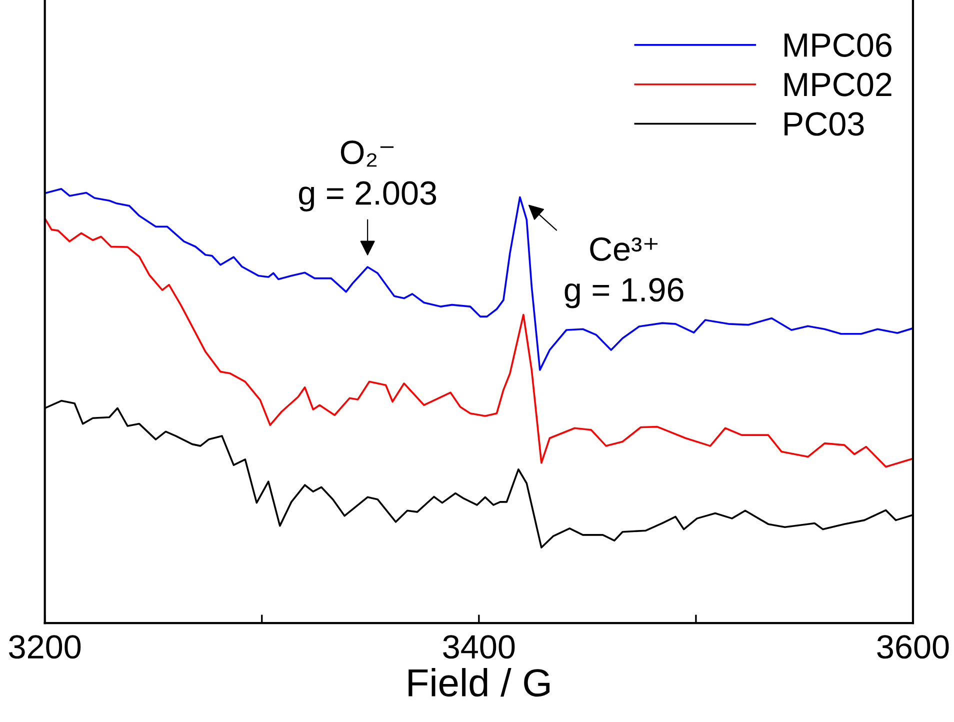 The width and height of the screenshot is (954, 722). I want to click on annotation: O₂⁻ g = 2.003, so click(367, 176).